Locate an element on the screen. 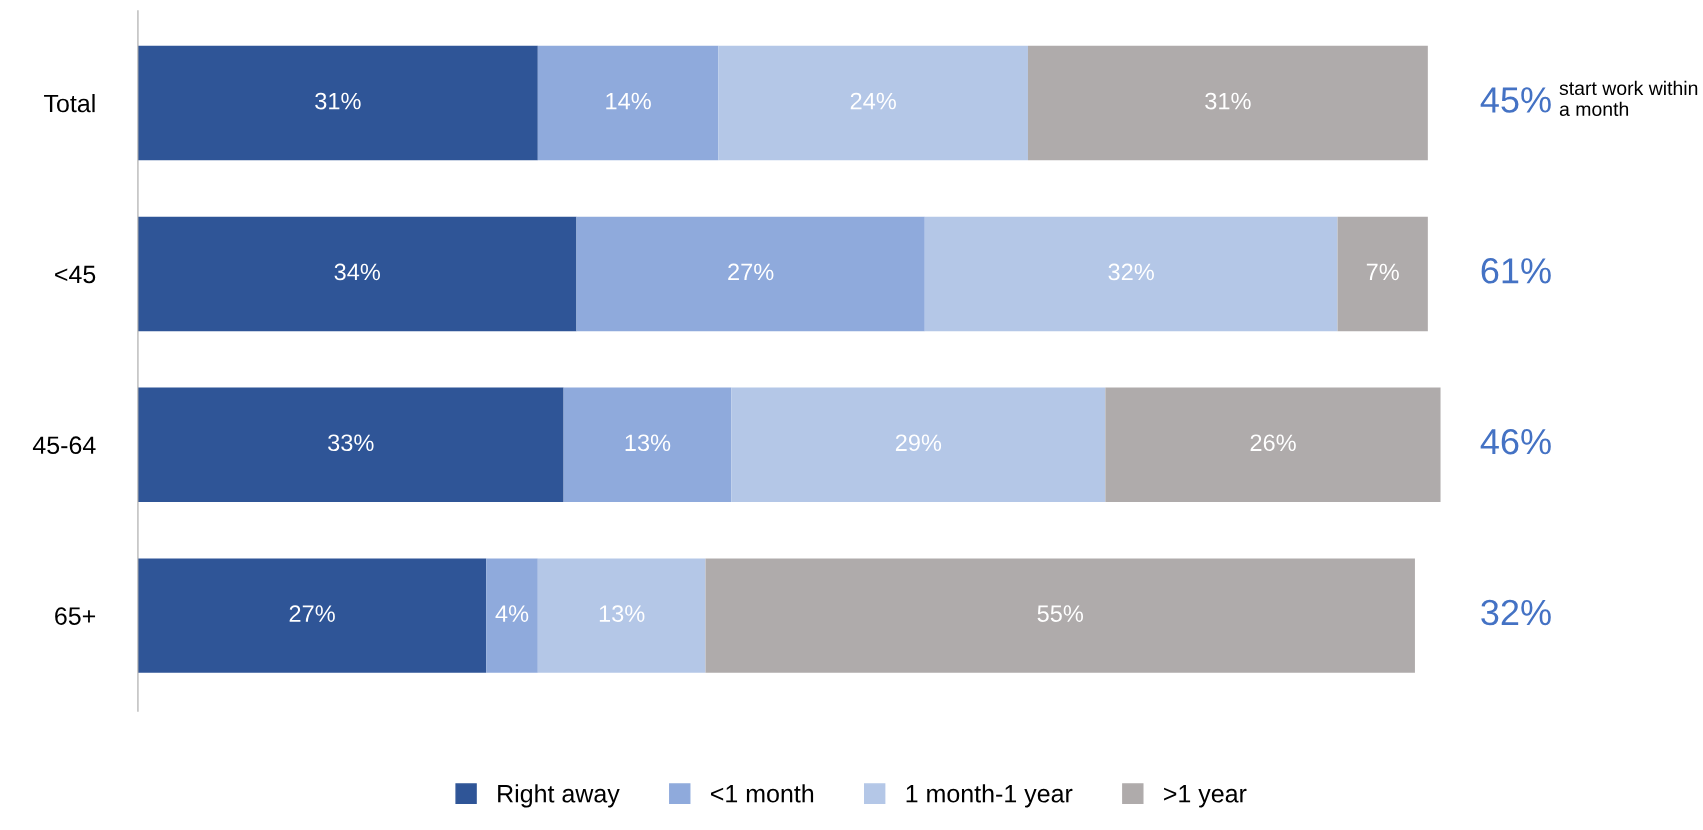 This screenshot has height=830, width=1703. data-label: 26% is located at coordinates (1273, 443).